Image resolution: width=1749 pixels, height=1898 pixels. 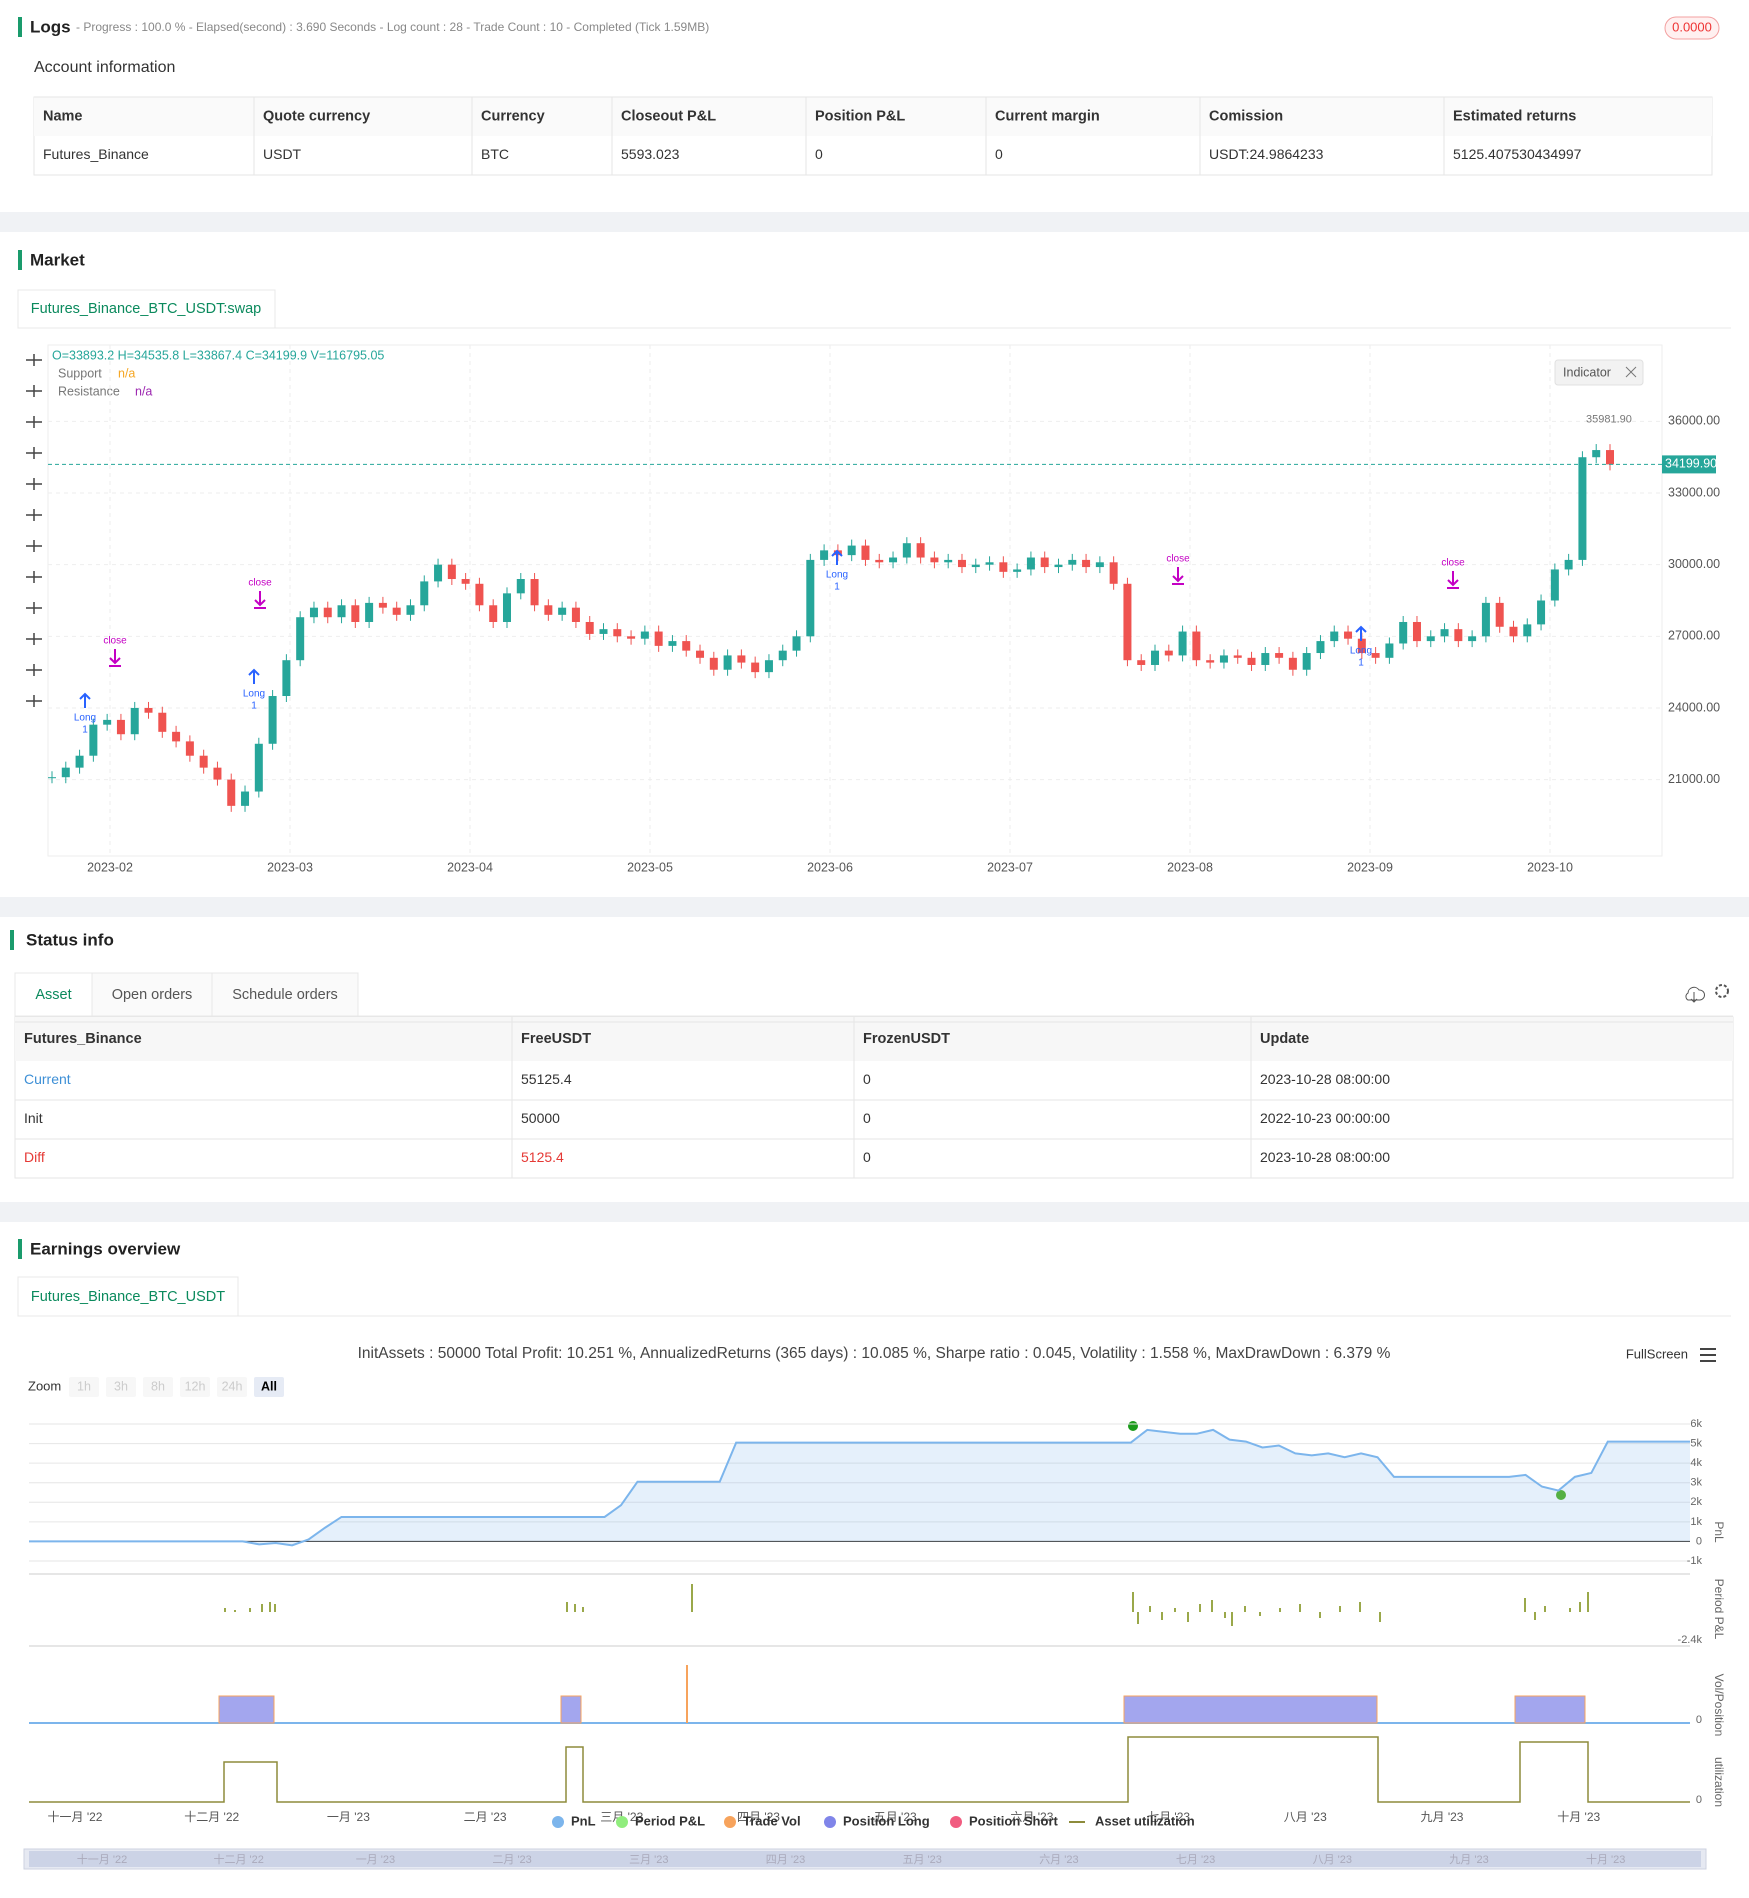 I want to click on zoom-button-label: 3h, so click(x=121, y=1386).